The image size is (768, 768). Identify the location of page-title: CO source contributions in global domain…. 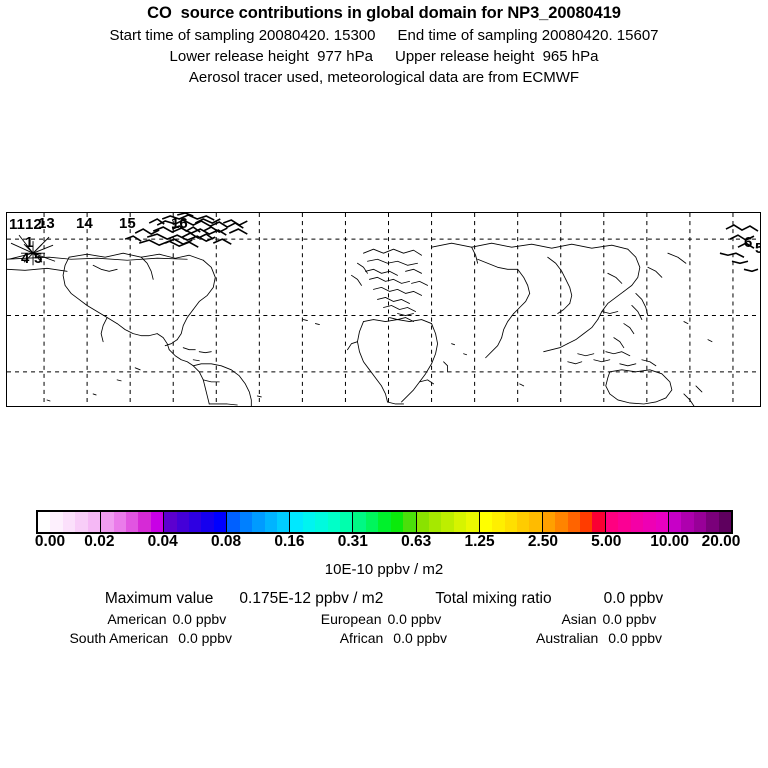
(384, 13).